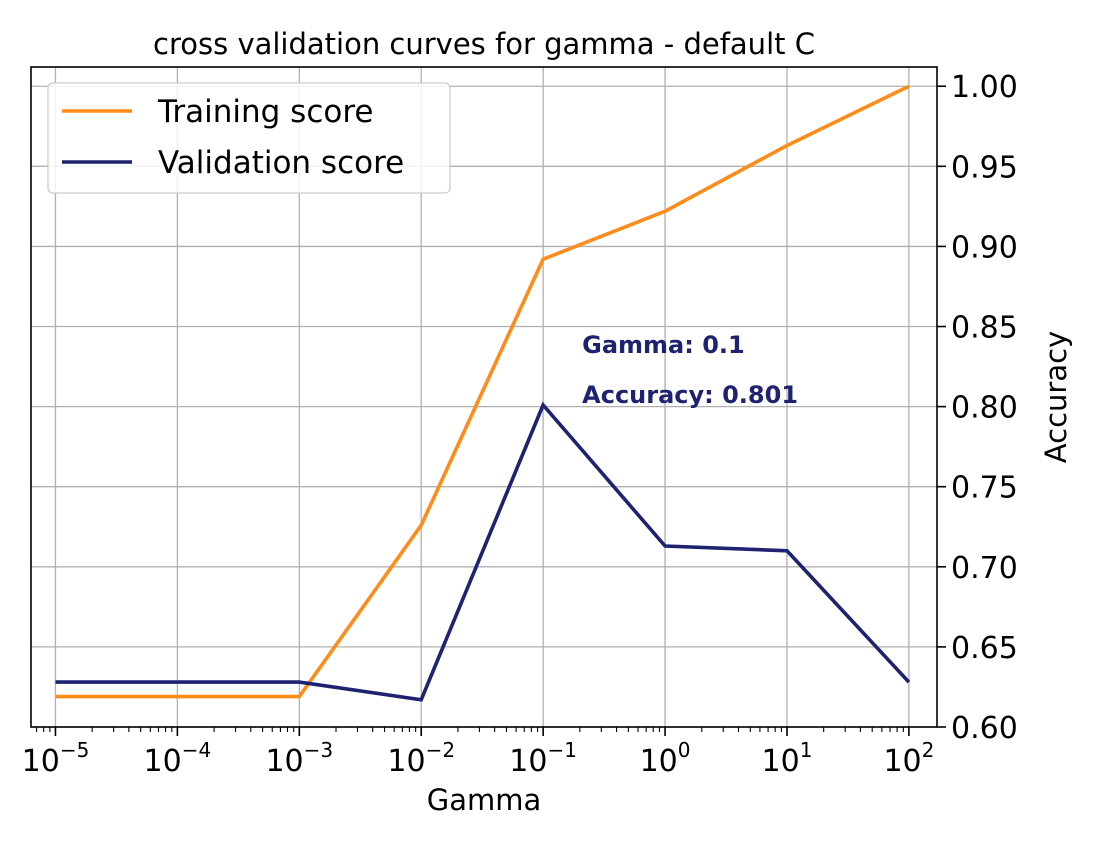 The image size is (1100, 845). What do you see at coordinates (984, 408) in the screenshot?
I see `y-tick-label: 0.80` at bounding box center [984, 408].